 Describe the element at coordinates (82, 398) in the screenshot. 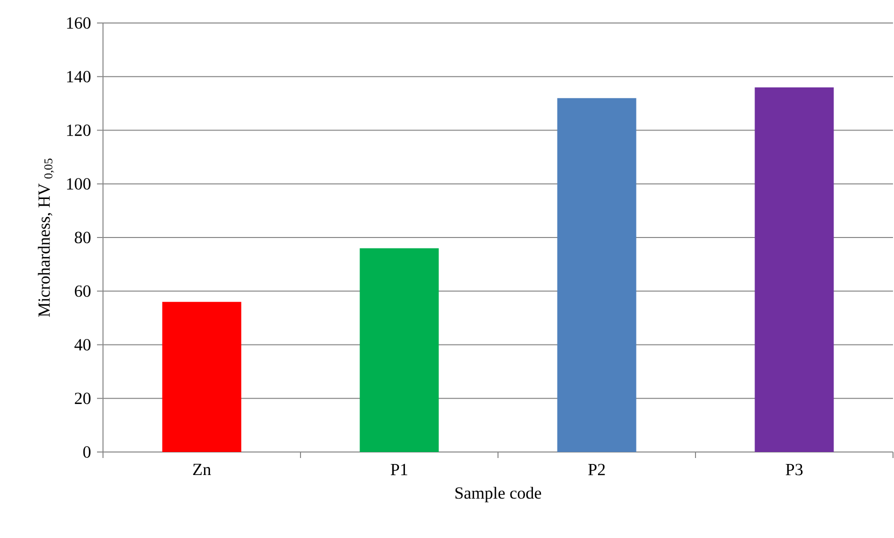

I see `y-tick-label: 20` at that location.